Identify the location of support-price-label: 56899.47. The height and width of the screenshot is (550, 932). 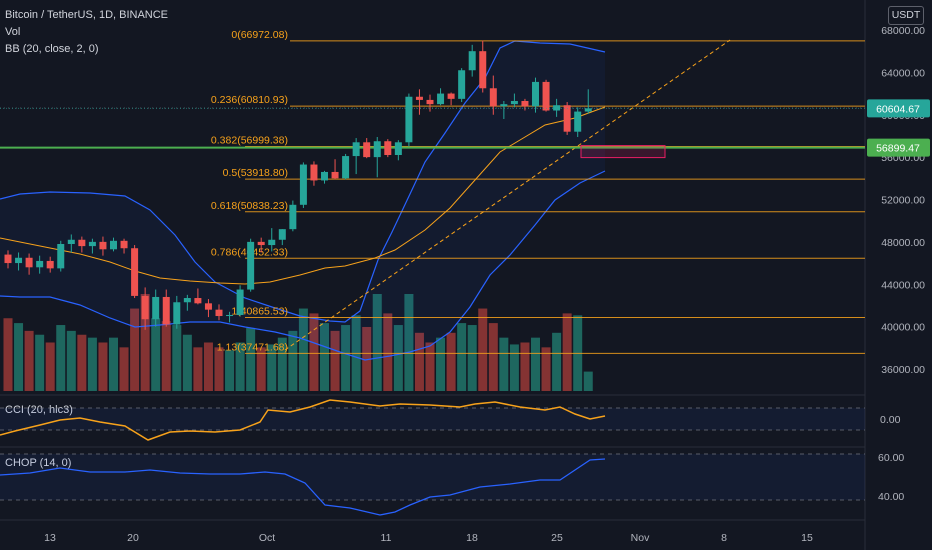
(898, 149).